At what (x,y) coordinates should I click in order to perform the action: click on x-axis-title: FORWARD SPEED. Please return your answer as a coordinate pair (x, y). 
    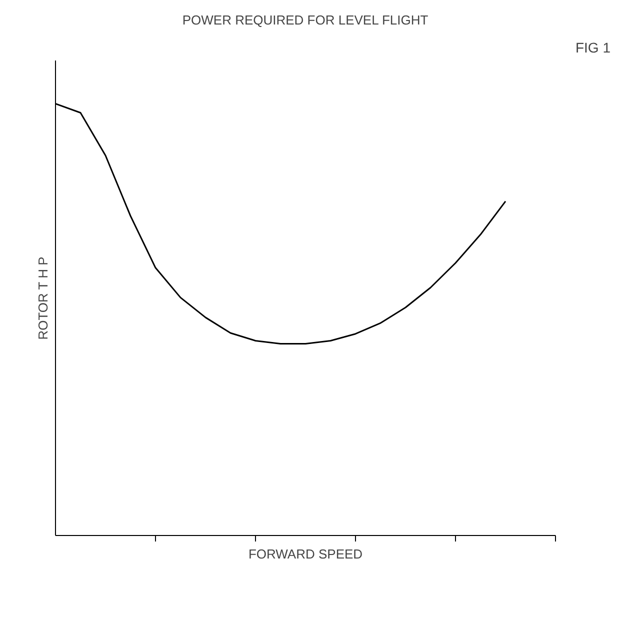
    Looking at the image, I should click on (305, 554).